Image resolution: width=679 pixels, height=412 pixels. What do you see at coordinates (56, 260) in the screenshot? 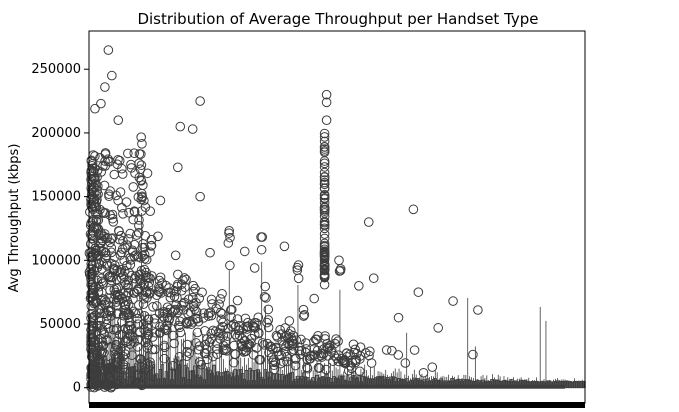
I see `y-tick-label: 100000` at bounding box center [56, 260].